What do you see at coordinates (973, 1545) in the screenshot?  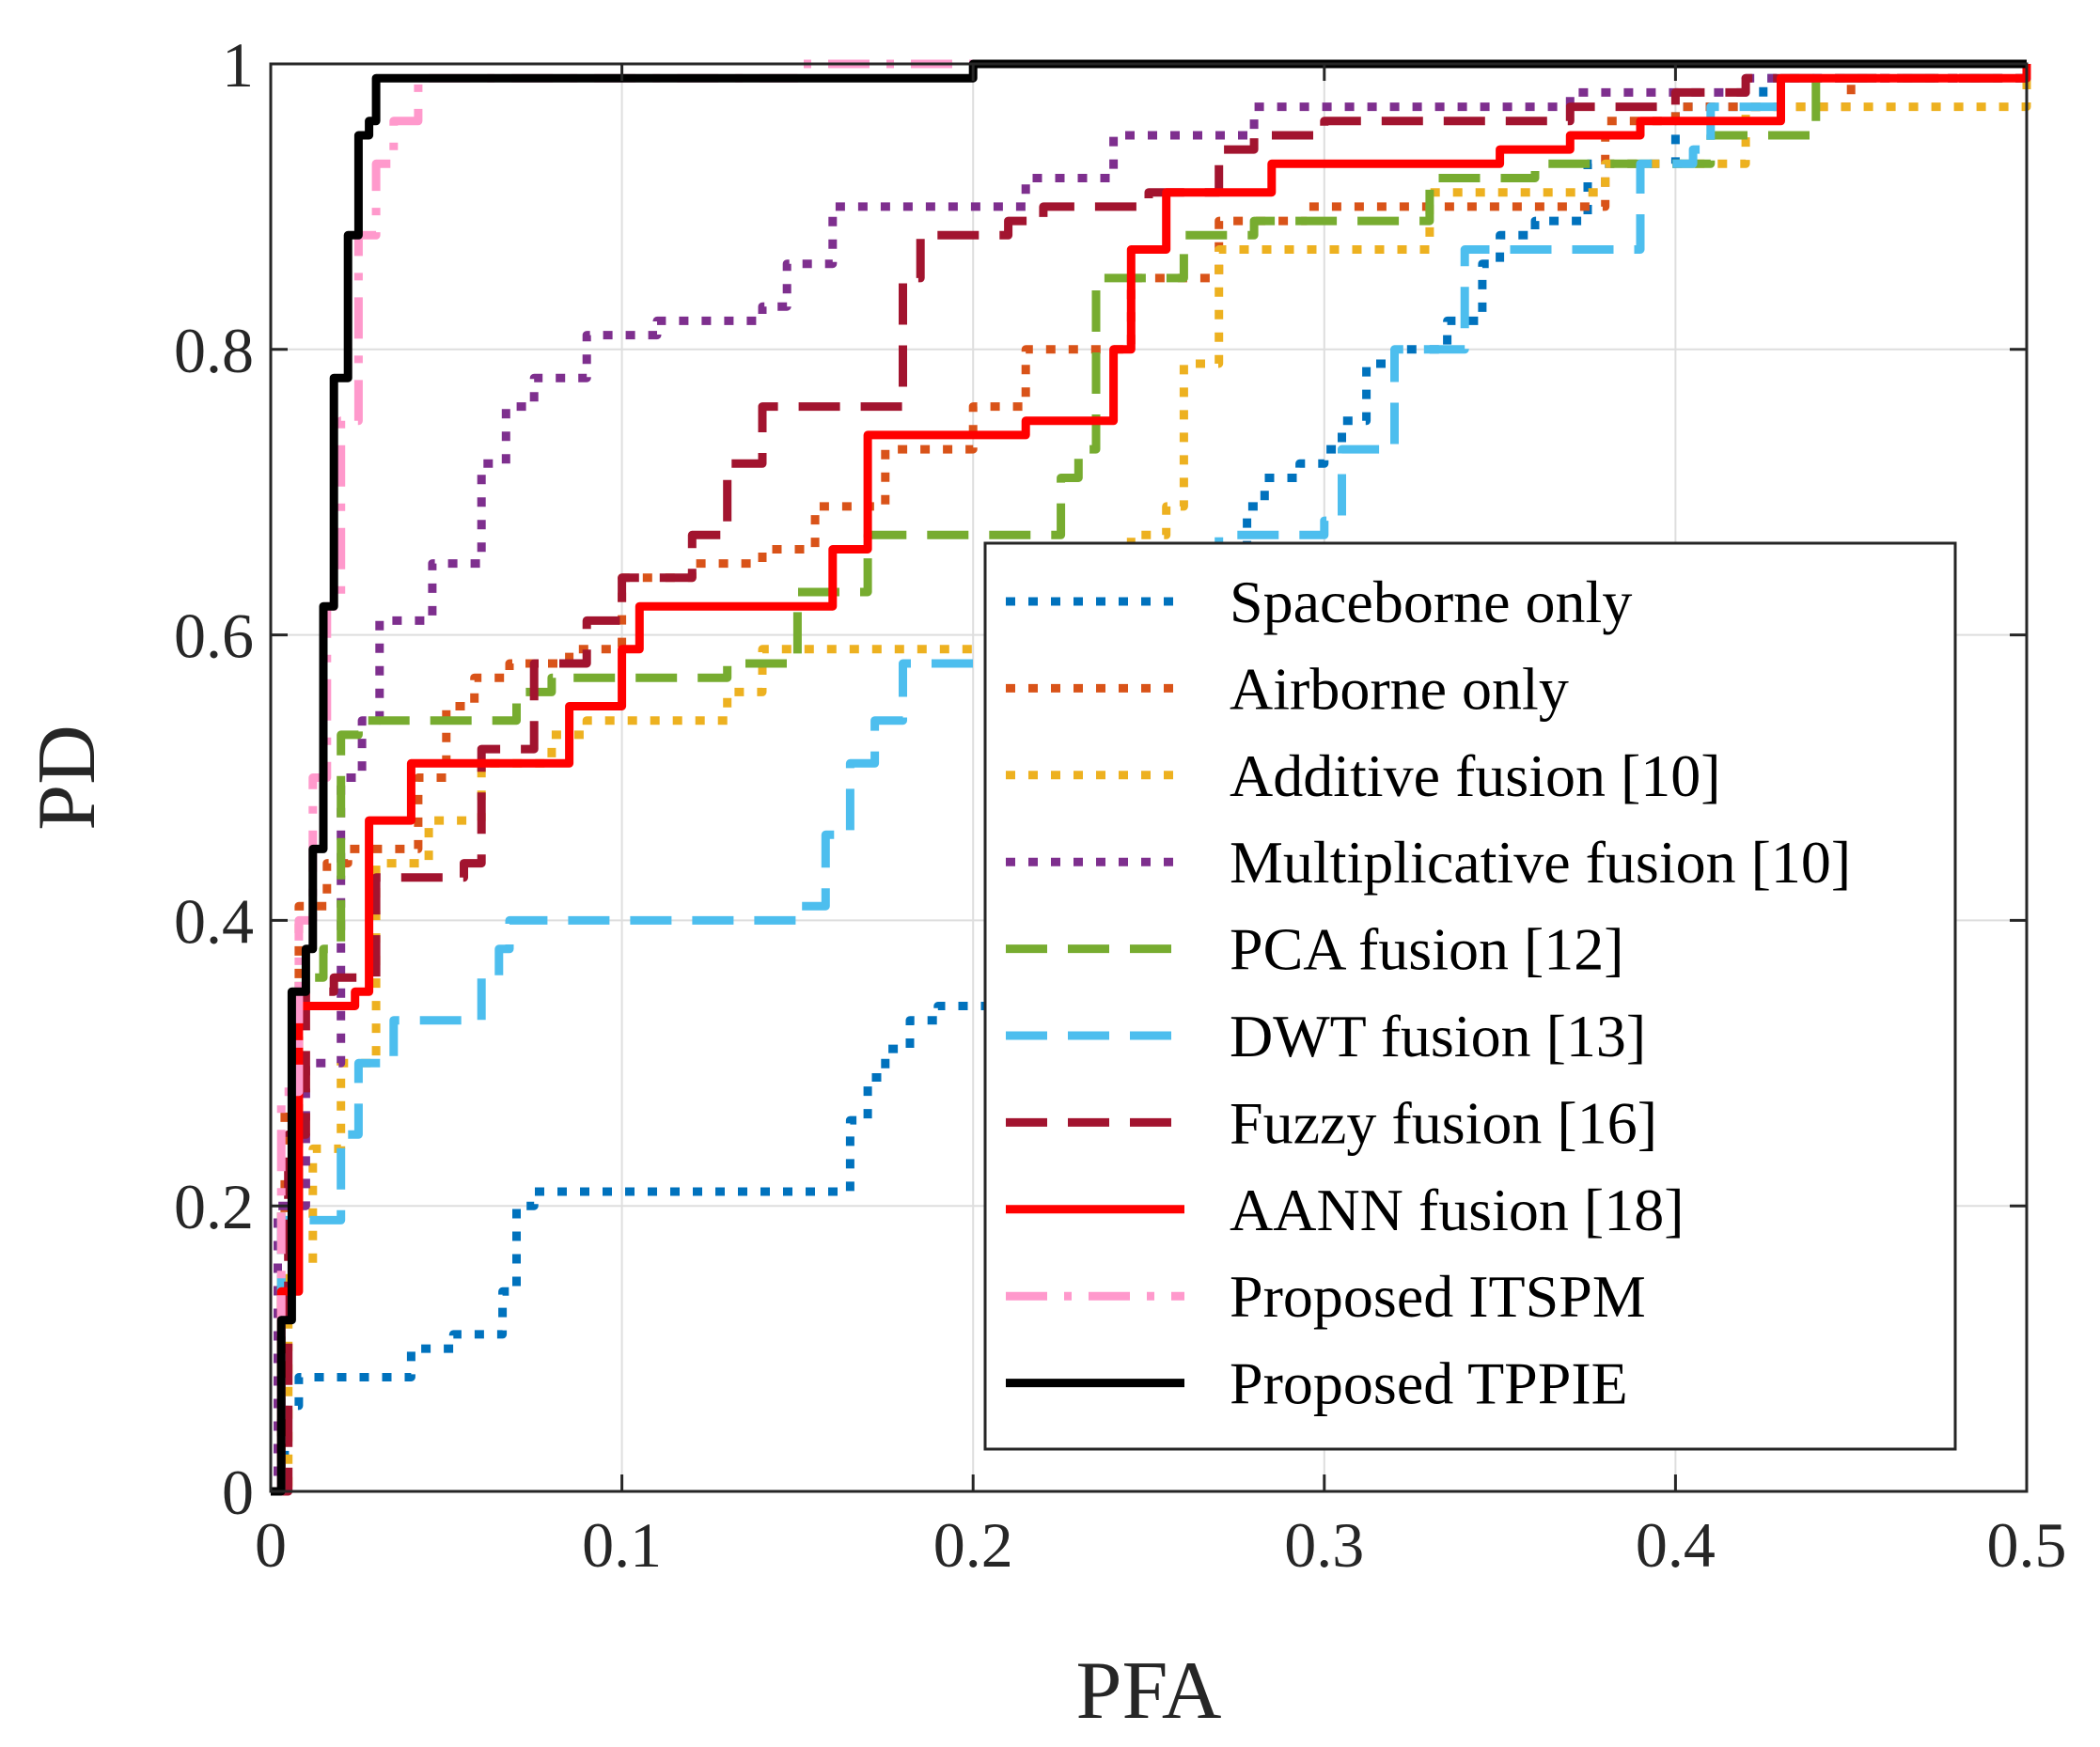 I see `x-tick-label: 0.2` at bounding box center [973, 1545].